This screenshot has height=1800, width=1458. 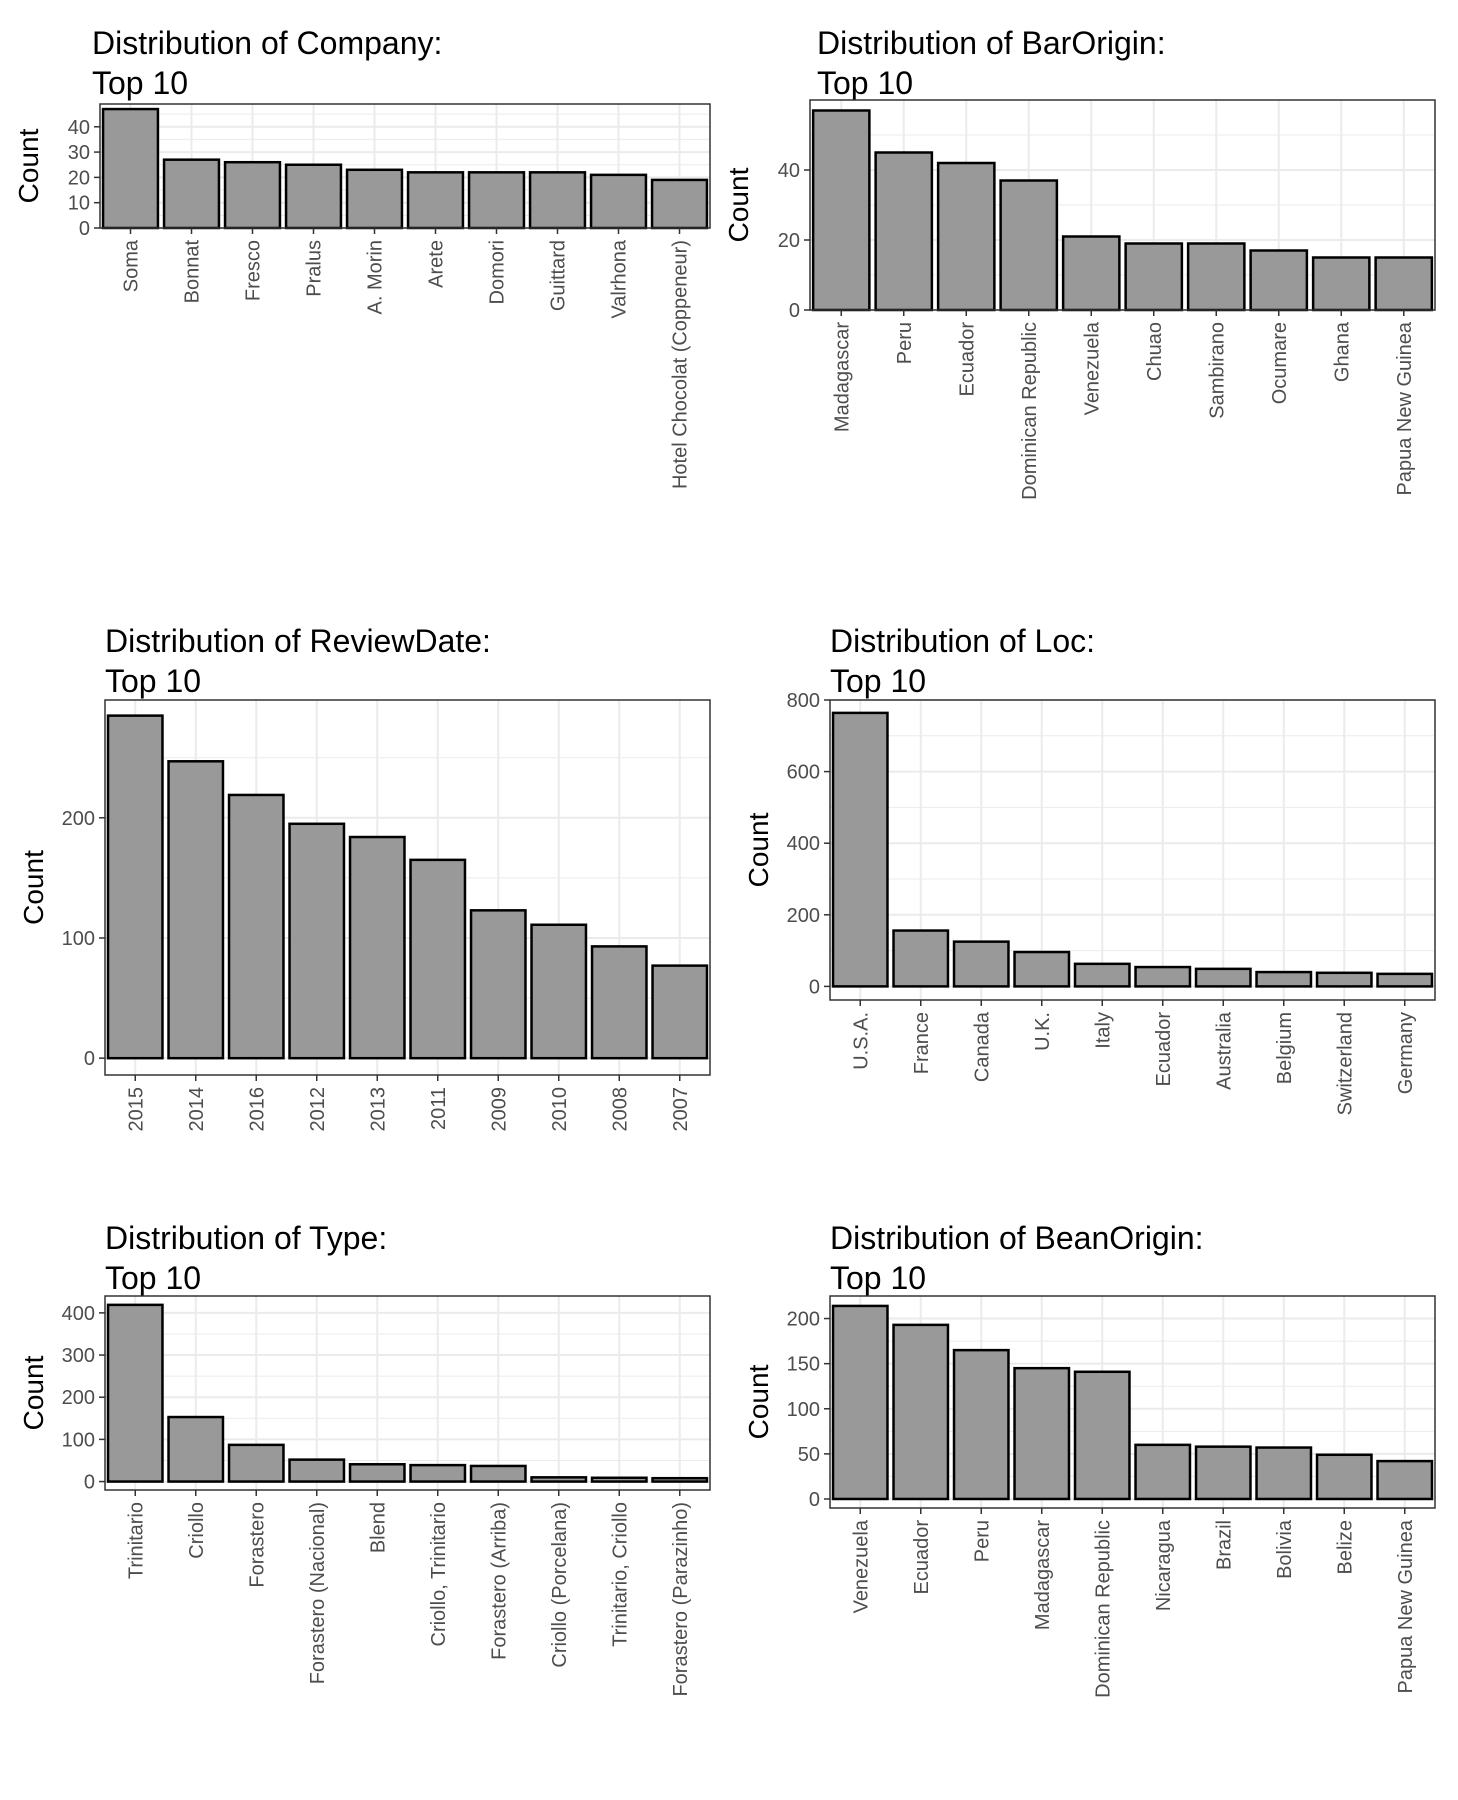 What do you see at coordinates (803, 701) in the screenshot?
I see `y-tick-label: 800` at bounding box center [803, 701].